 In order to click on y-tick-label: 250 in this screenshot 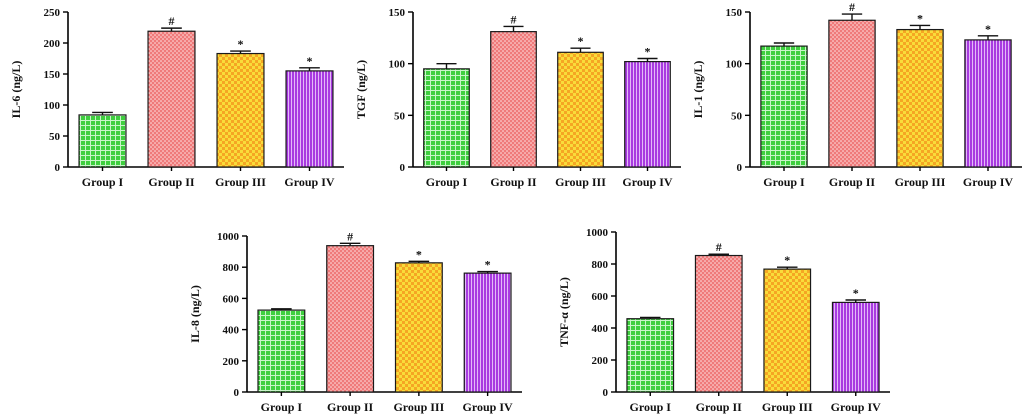, I will do `click(52, 13)`.